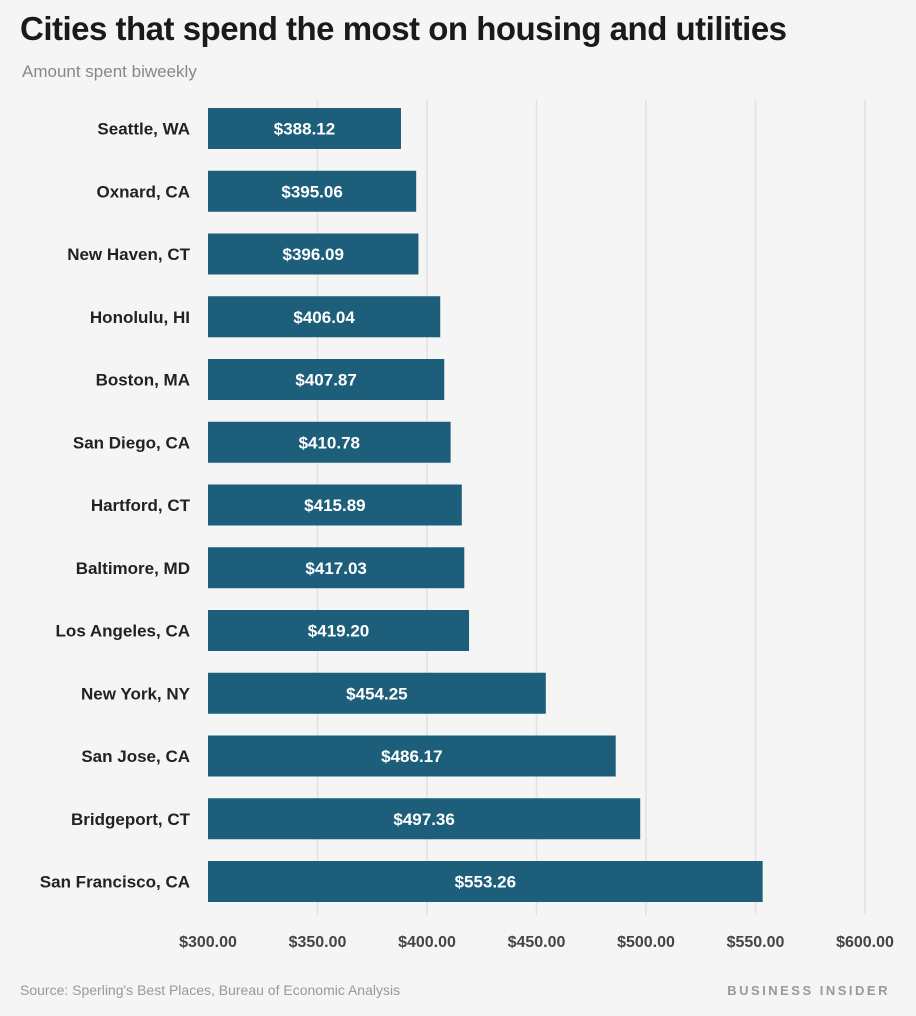 This screenshot has height=1016, width=916. Describe the element at coordinates (143, 129) in the screenshot. I see `category-label: Seattle, WA` at that location.